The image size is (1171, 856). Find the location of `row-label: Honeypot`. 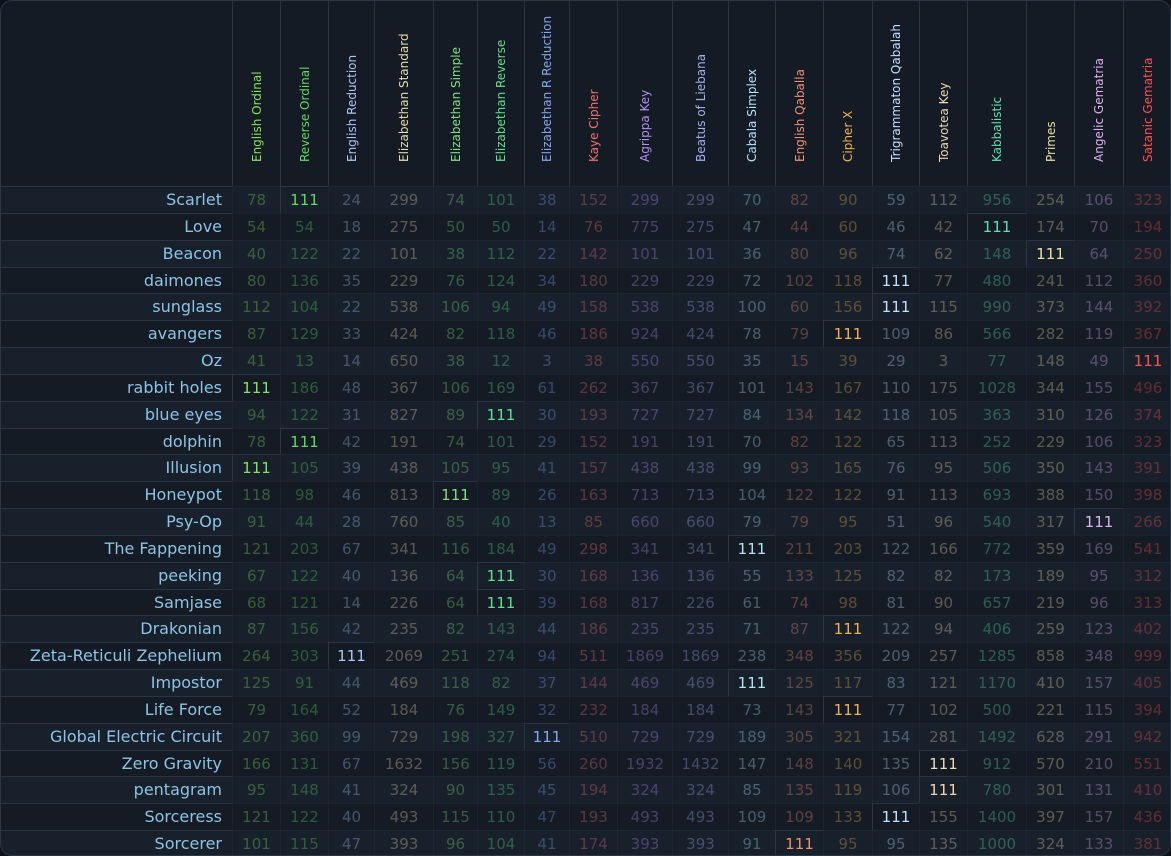

row-label: Honeypot is located at coordinates (116, 494).